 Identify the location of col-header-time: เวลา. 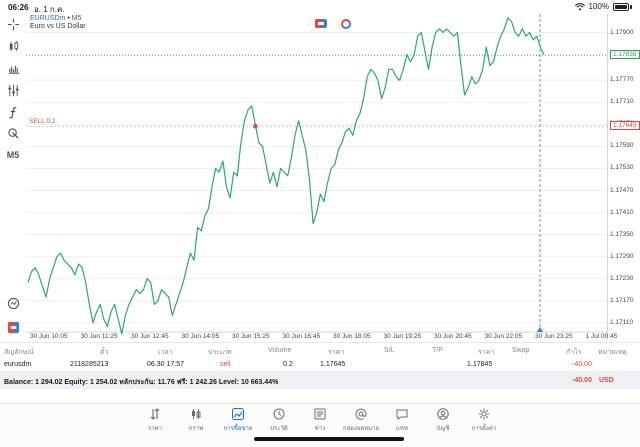
(165, 352).